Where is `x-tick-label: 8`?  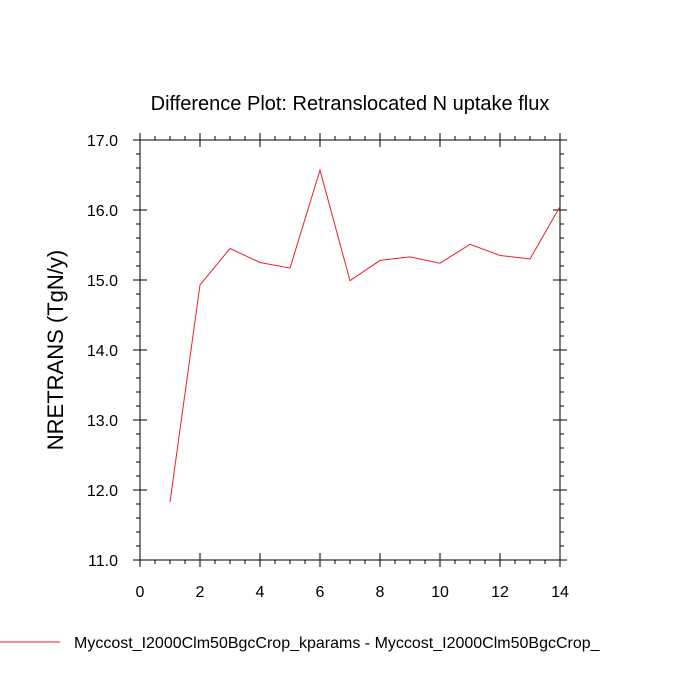
x-tick-label: 8 is located at coordinates (380, 592).